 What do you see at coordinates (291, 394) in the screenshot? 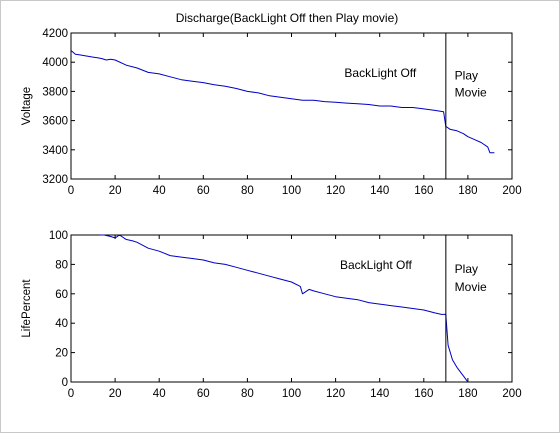
I see `lifepercent-x-tick-label: 100` at bounding box center [291, 394].